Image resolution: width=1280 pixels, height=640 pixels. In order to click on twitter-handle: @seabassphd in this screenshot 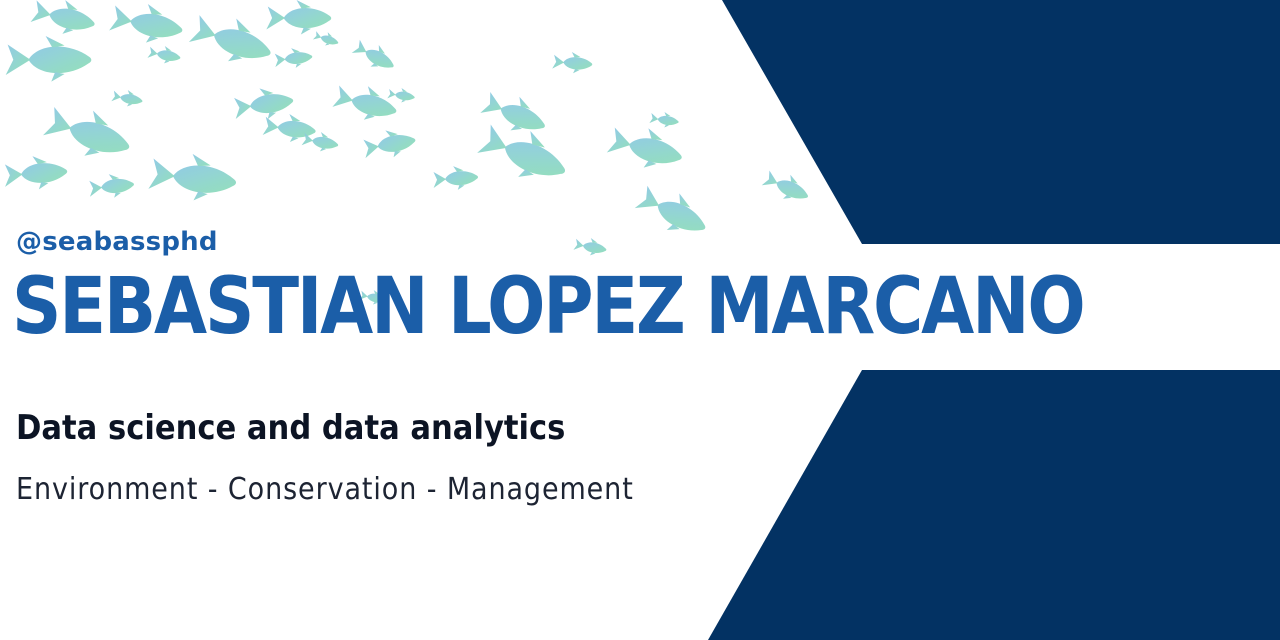, I will do `click(117, 242)`.